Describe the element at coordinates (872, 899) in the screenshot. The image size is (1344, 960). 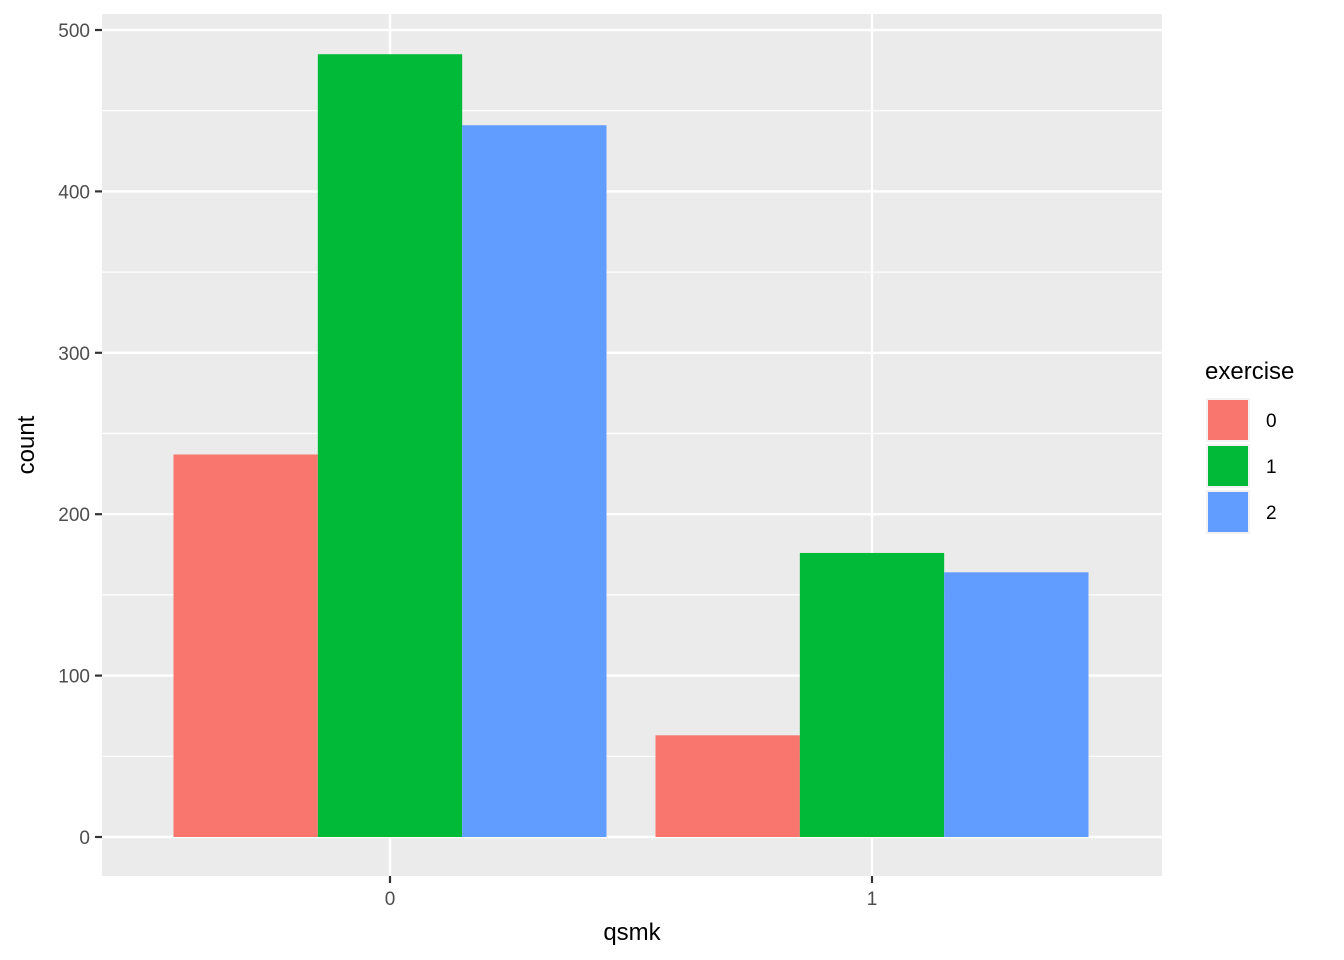
I see `x-tick-label: 1` at that location.